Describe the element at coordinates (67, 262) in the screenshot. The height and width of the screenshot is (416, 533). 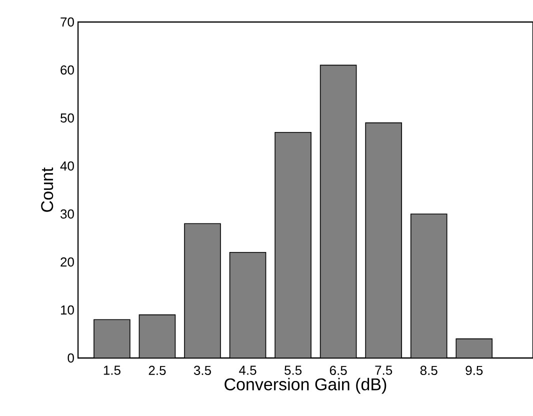
I see `y-tick-label: 20` at that location.